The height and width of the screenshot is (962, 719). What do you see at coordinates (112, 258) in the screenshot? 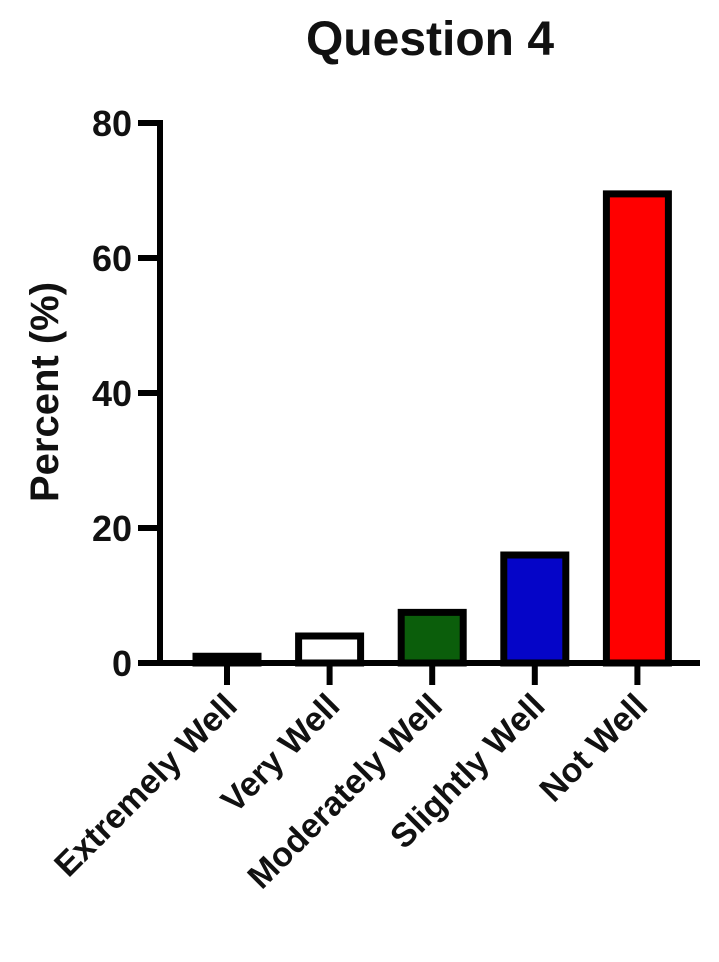
I see `y-tick-label: 60` at bounding box center [112, 258].